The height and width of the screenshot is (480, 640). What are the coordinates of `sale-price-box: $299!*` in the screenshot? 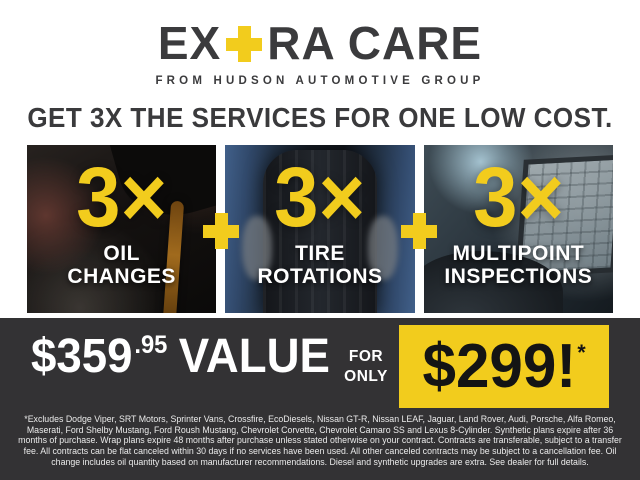 It's located at (504, 366).